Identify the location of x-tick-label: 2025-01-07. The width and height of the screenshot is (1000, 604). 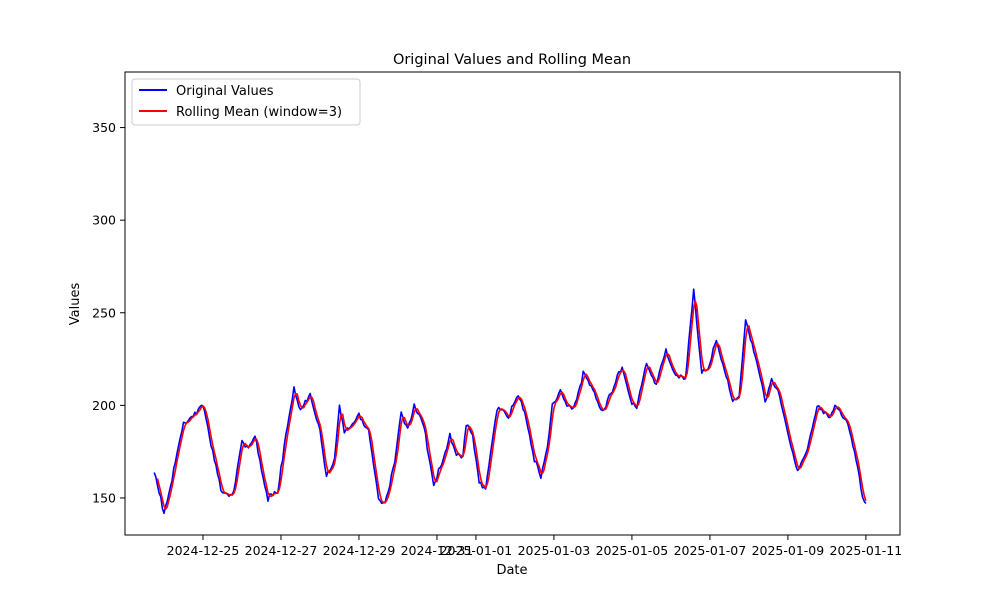
(710, 550).